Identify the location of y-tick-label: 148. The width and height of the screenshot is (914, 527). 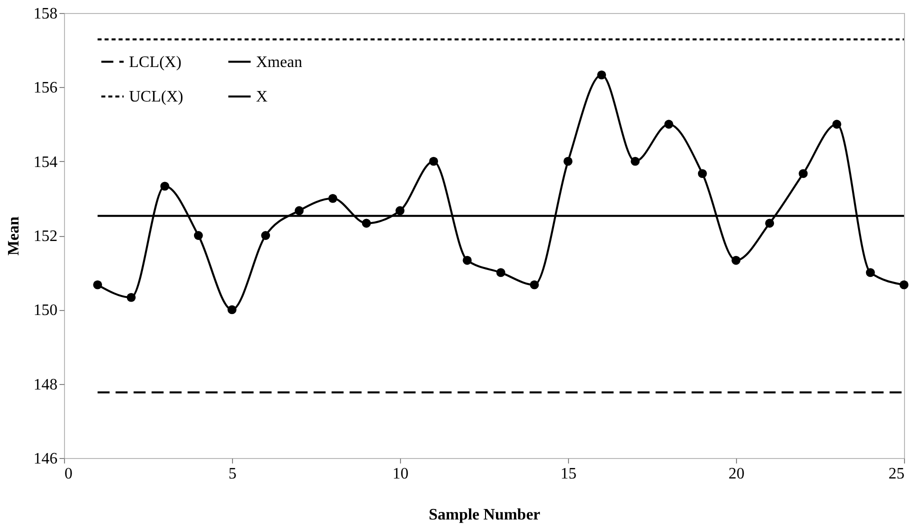
(46, 385).